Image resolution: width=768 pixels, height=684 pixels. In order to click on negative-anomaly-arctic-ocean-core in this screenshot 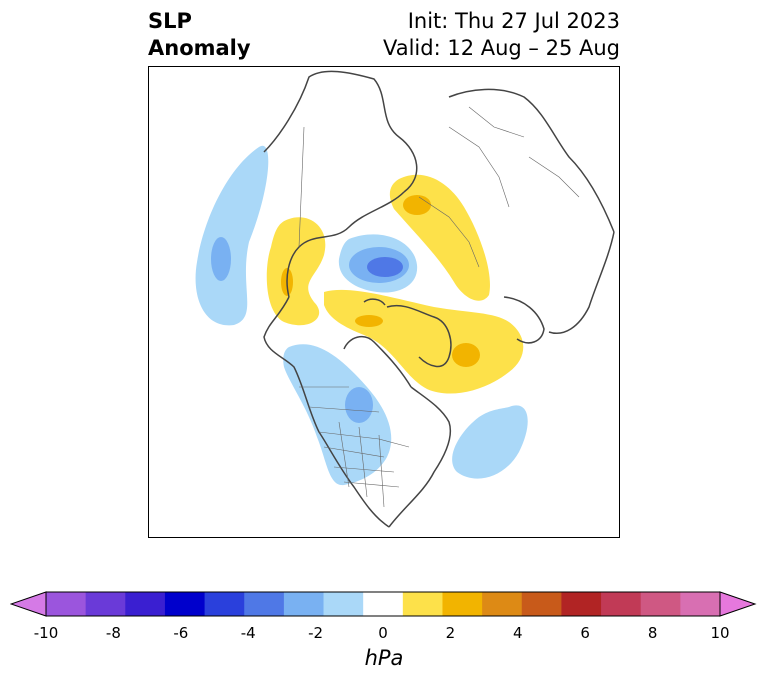, I will do `click(385, 267)`.